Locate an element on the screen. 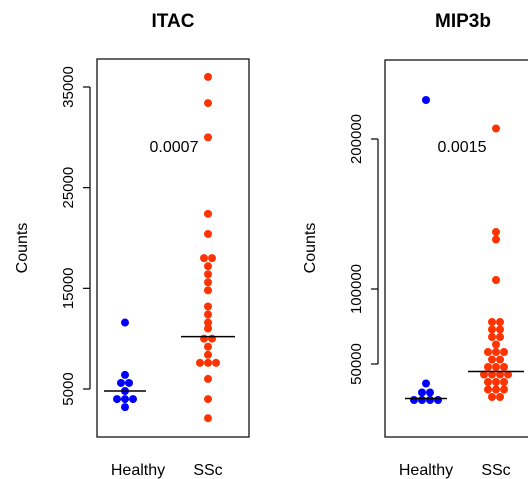 This screenshot has width=528, height=479. chart-title: ITAC is located at coordinates (173, 21).